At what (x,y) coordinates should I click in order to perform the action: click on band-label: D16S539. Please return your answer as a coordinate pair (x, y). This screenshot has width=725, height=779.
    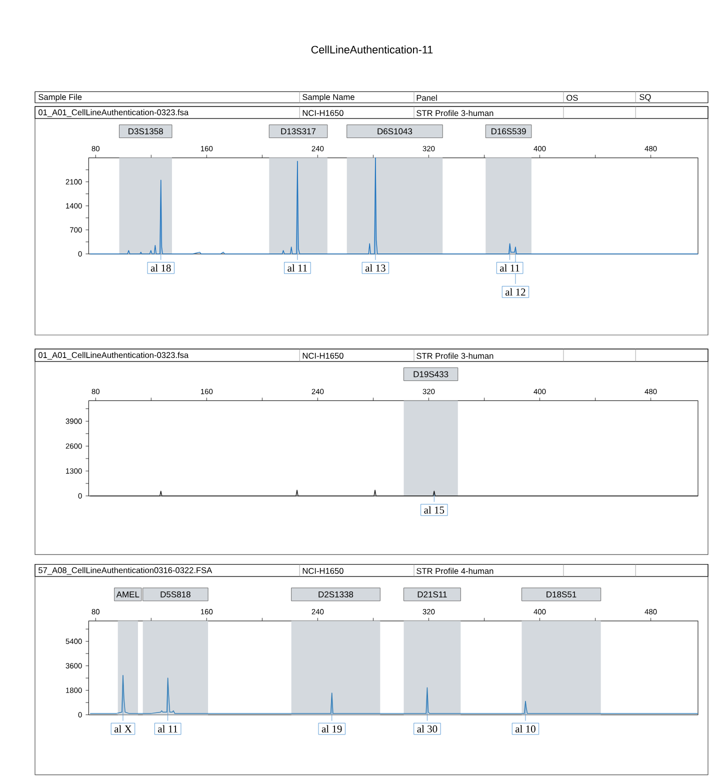
    Looking at the image, I should click on (509, 131).